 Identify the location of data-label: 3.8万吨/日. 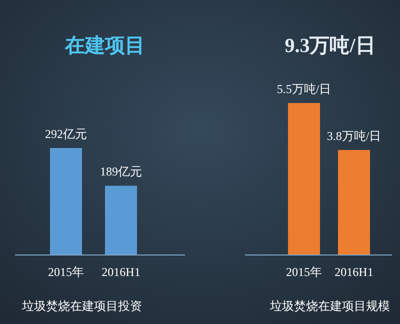
(354, 135).